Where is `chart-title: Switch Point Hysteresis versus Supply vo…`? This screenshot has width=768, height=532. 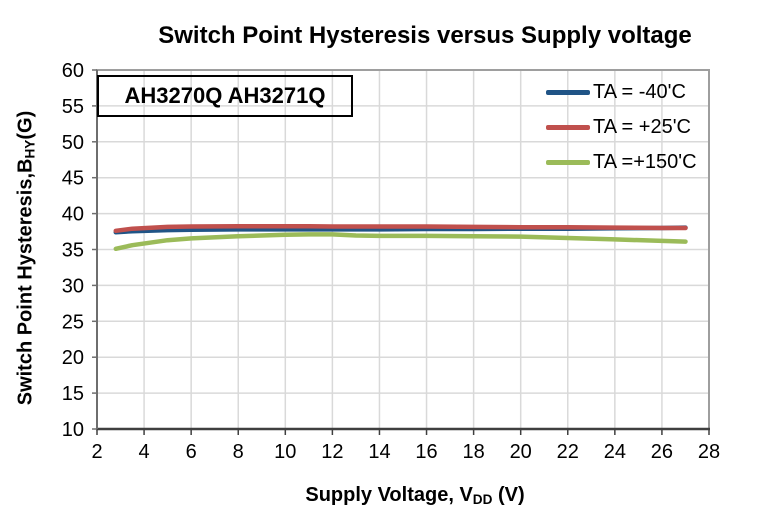
chart-title: Switch Point Hysteresis versus Supply vo… is located at coordinates (425, 35).